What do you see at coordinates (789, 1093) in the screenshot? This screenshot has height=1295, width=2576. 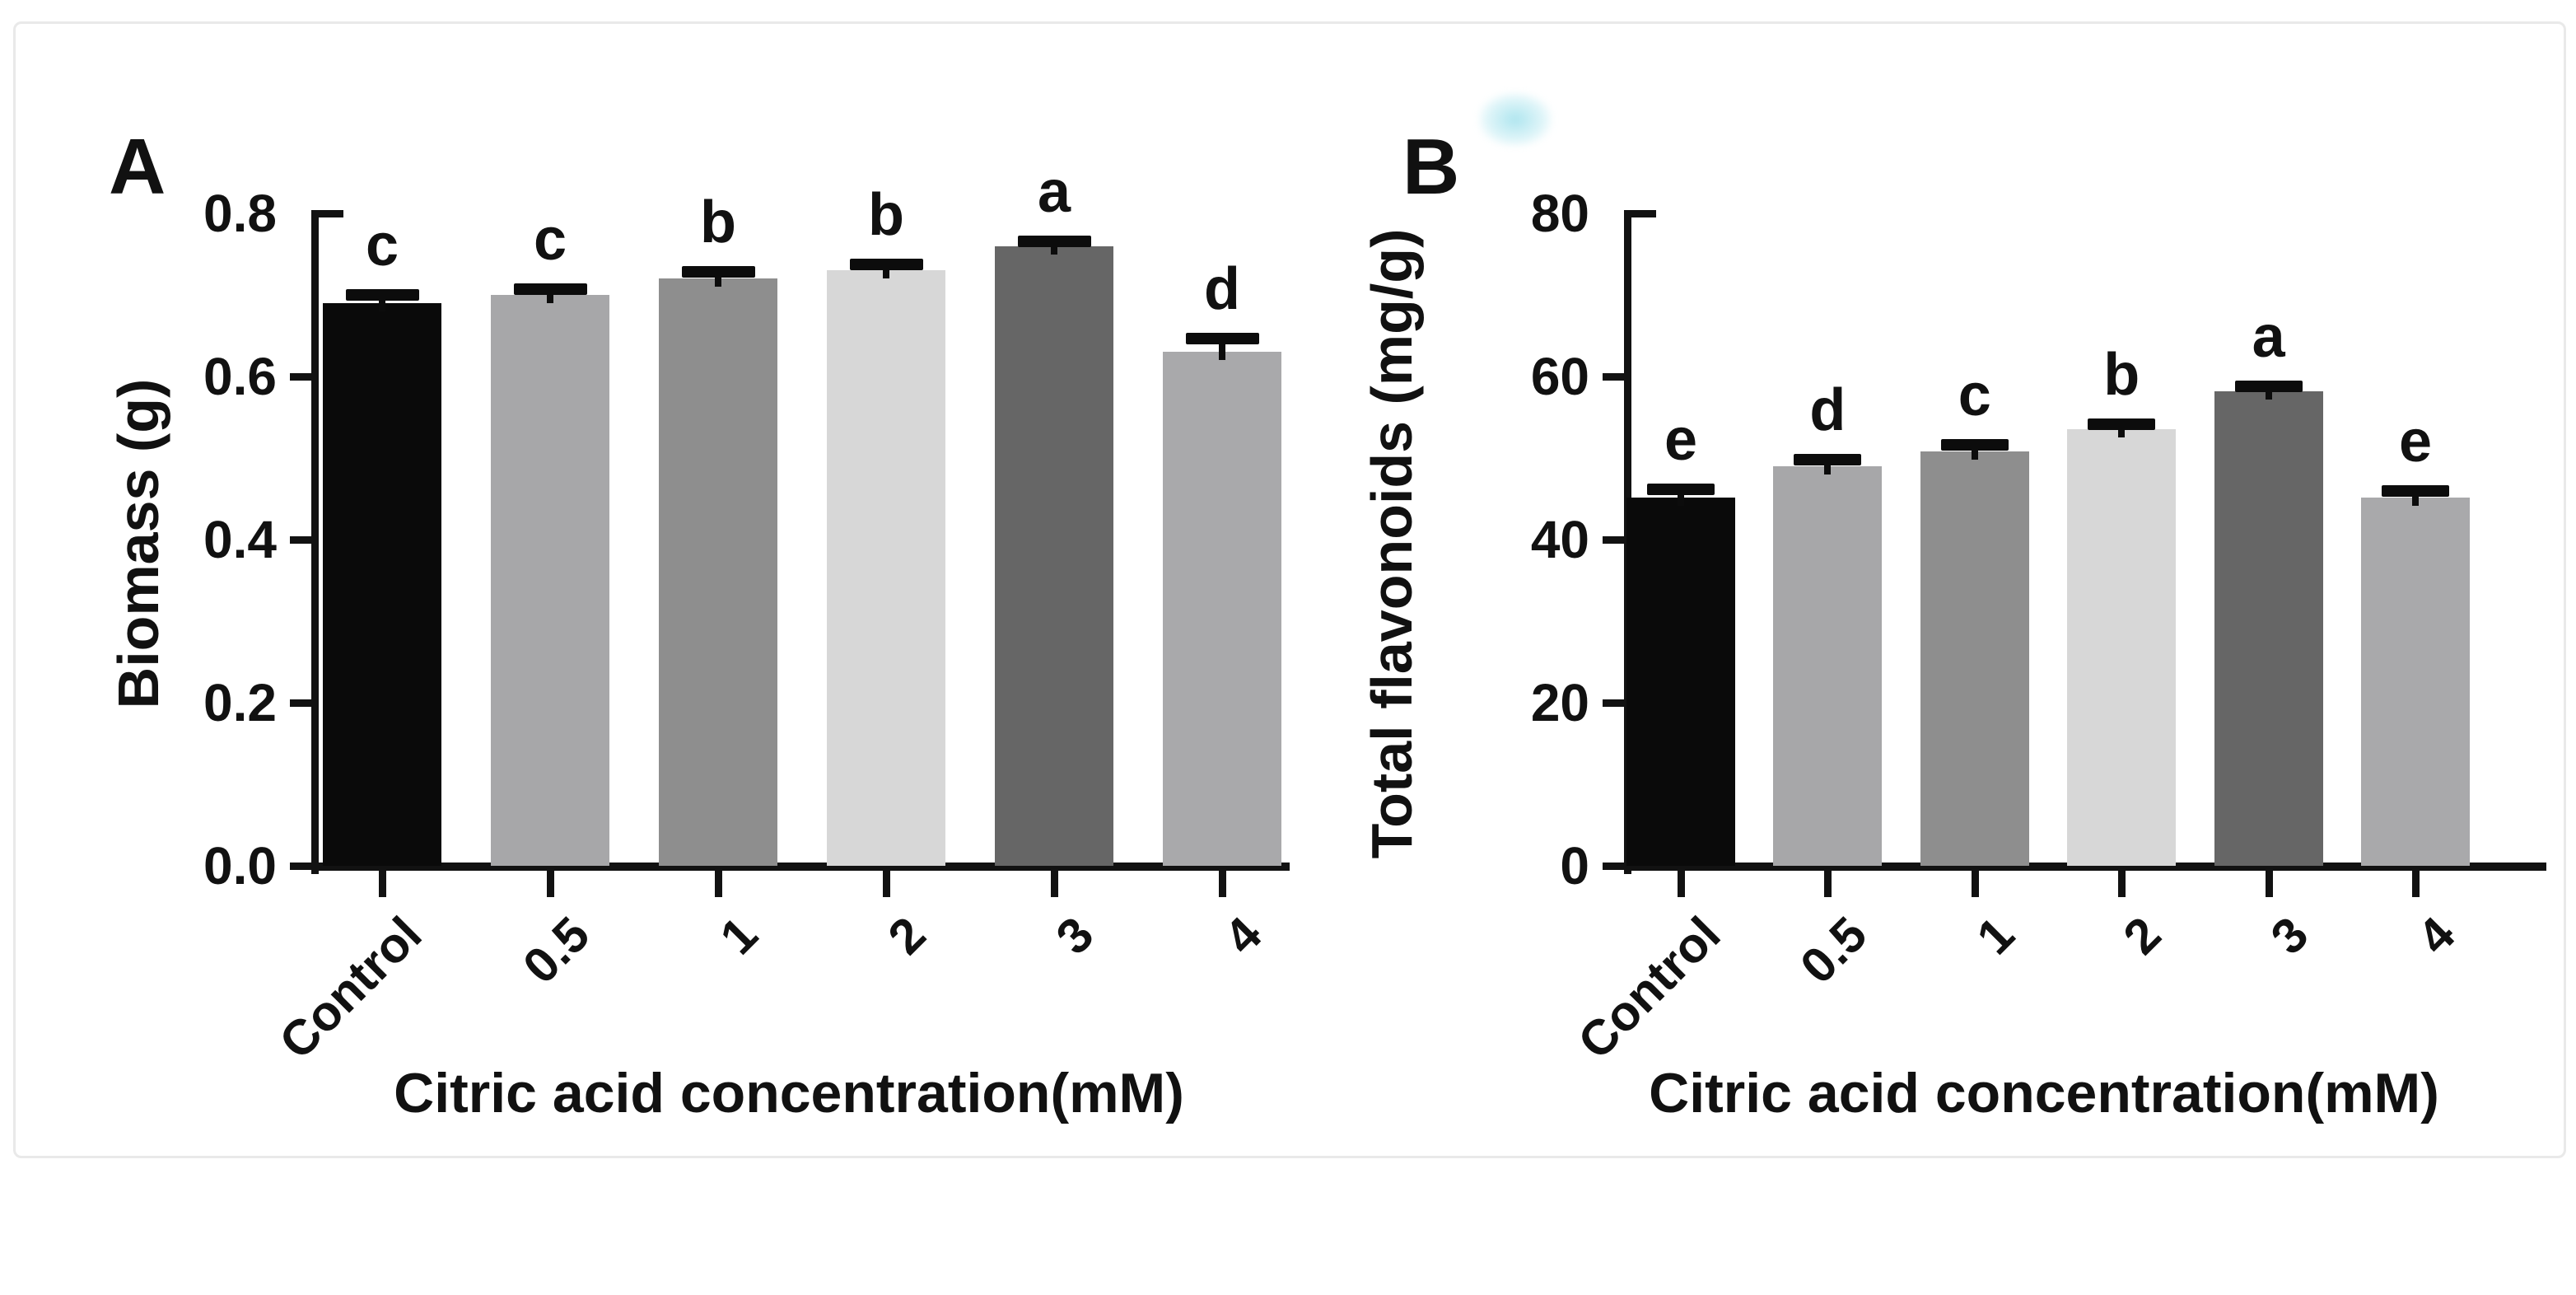 I see `panel-a-x-axis-title: Citric acid concentration(mM)` at bounding box center [789, 1093].